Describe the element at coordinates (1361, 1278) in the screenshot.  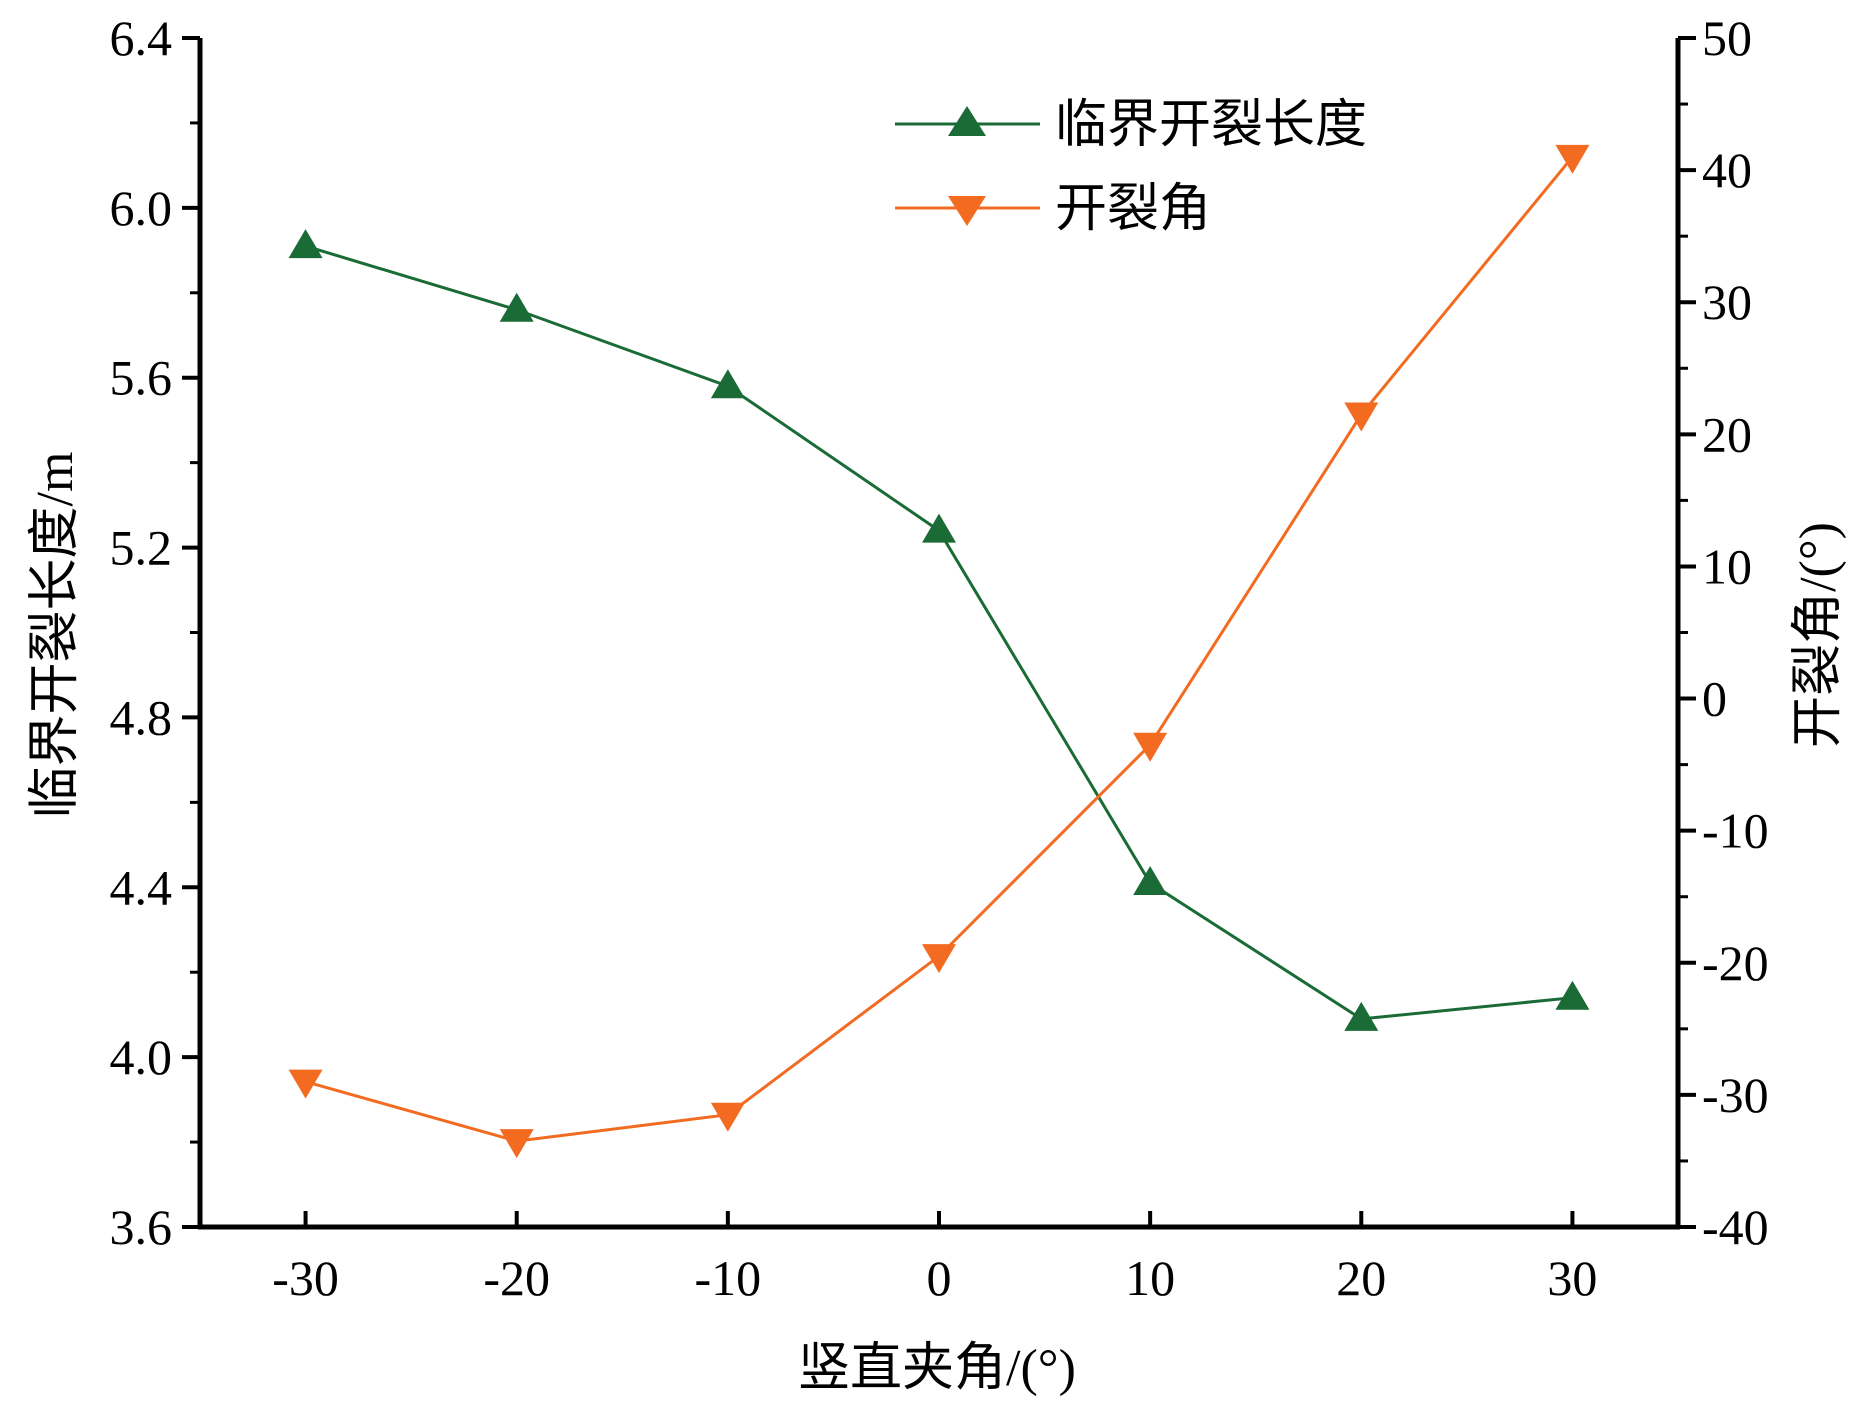
I see `x-tick-label: 20` at that location.